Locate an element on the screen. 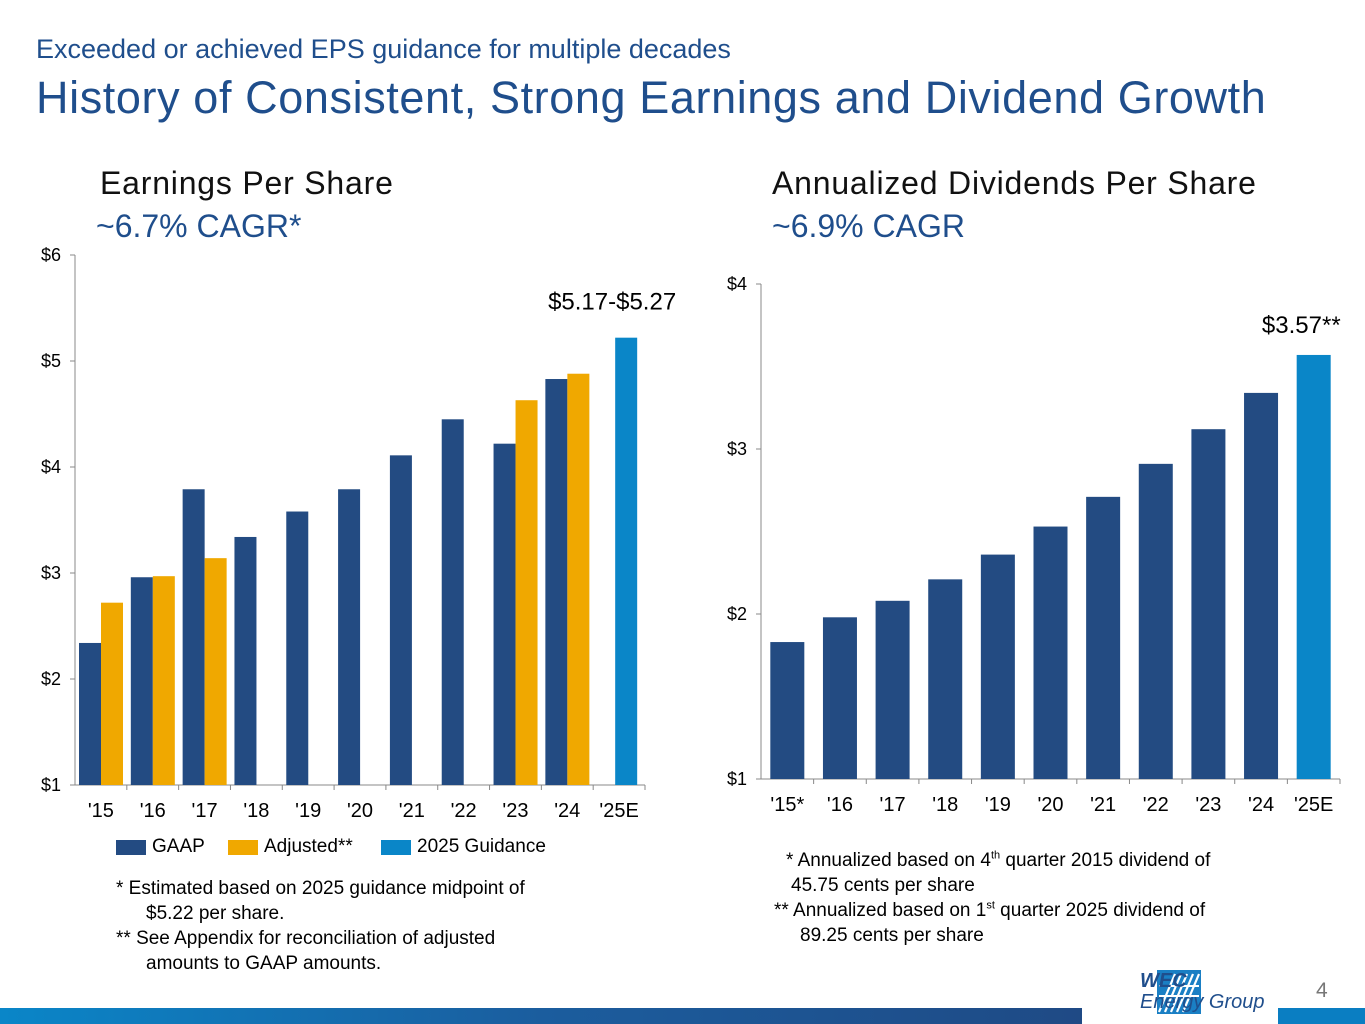 This screenshot has width=1365, height=1024. div-x-tick-label: '24 is located at coordinates (1261, 805).